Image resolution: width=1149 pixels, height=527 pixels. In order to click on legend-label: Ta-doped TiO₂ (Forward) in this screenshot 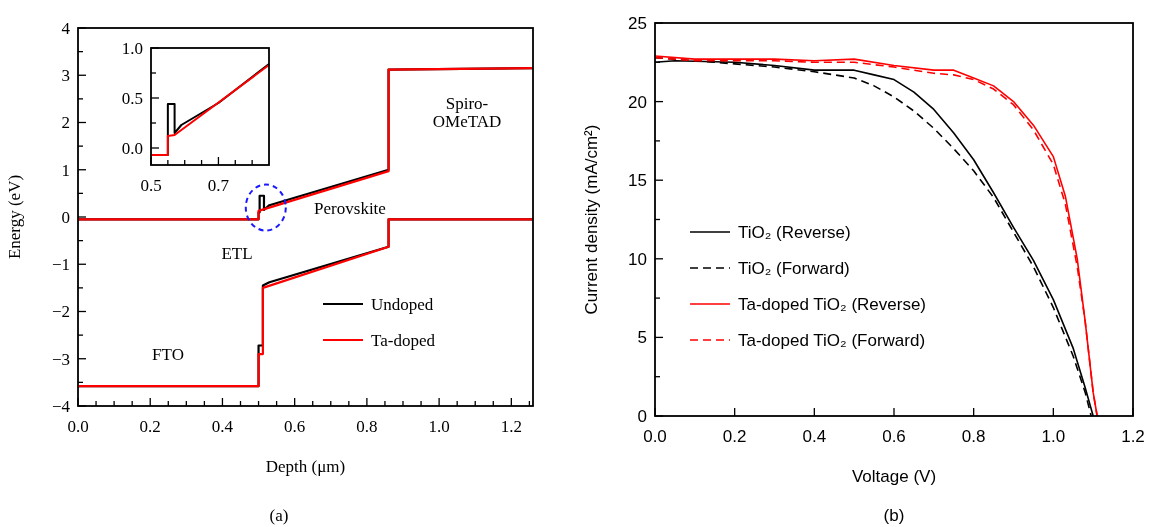, I will do `click(832, 340)`.